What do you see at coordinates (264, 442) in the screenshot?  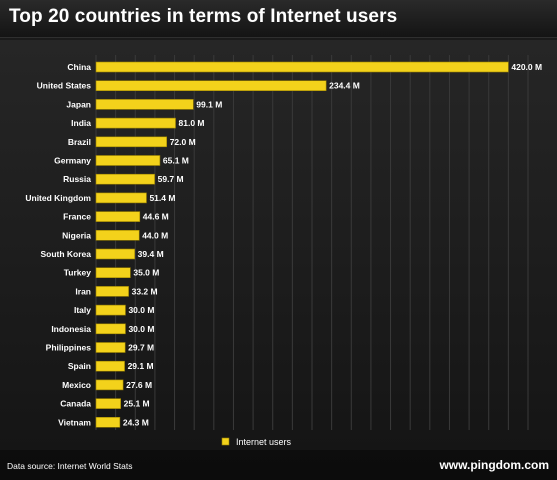 I see `legend-label: Internet users` at bounding box center [264, 442].